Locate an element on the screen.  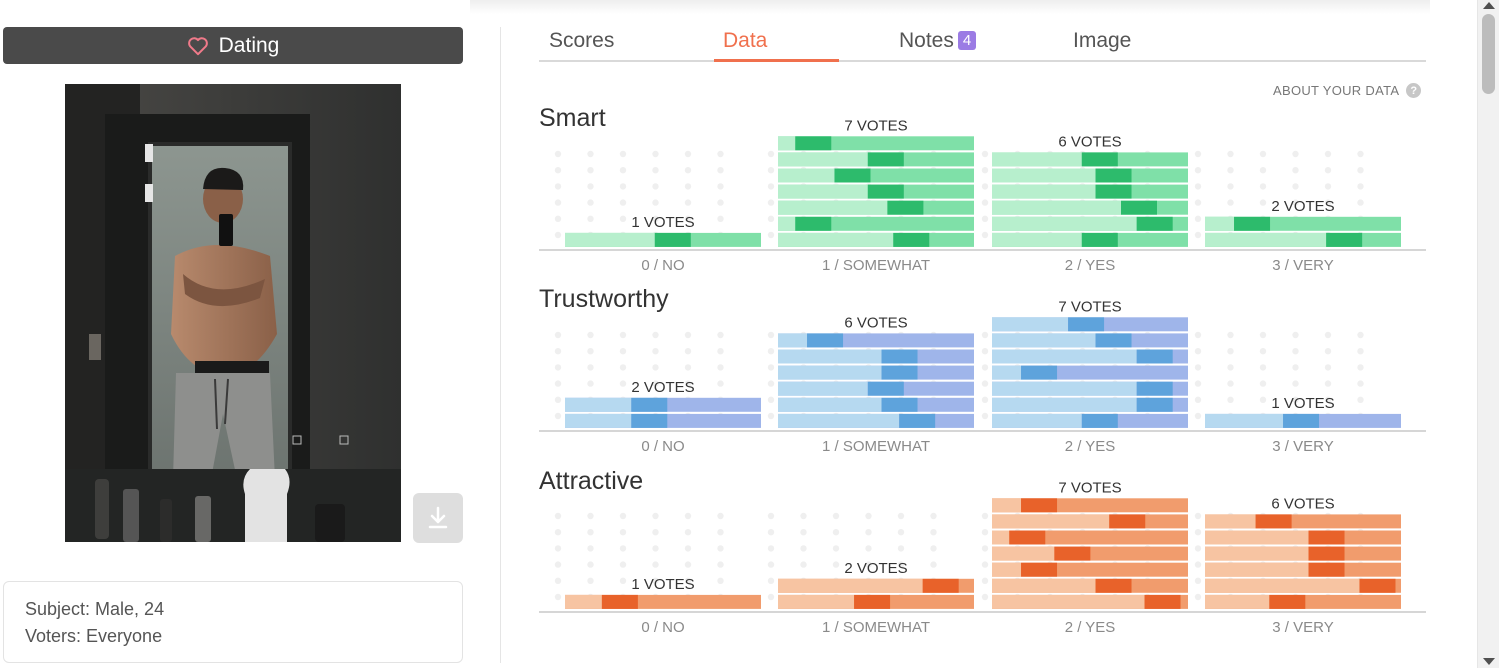
tab-image: Image is located at coordinates (1102, 40).